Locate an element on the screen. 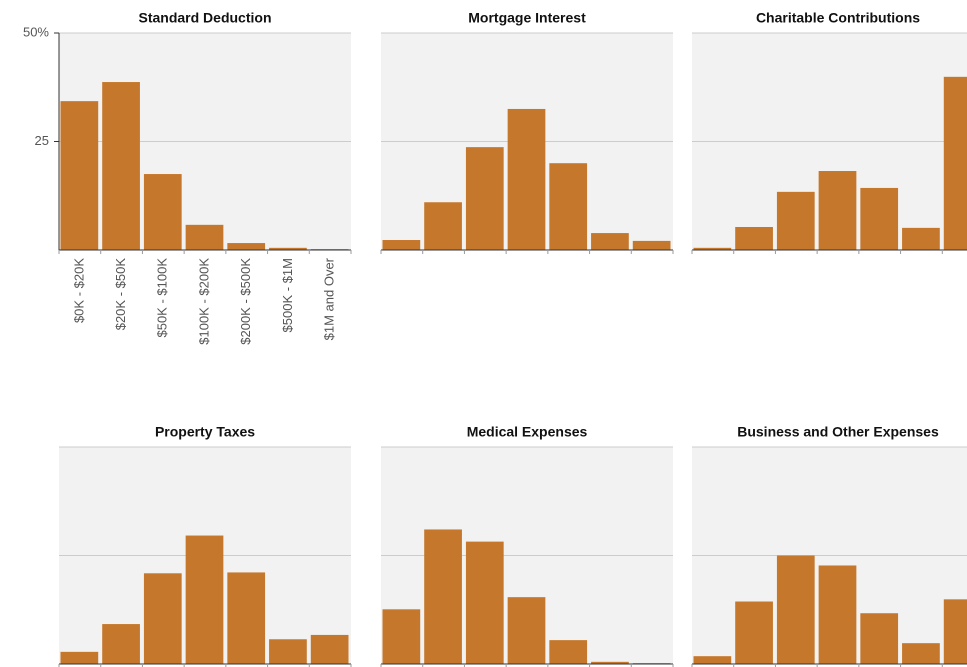 The height and width of the screenshot is (667, 967). x-tick-label: $50K - $100K is located at coordinates (162, 298).